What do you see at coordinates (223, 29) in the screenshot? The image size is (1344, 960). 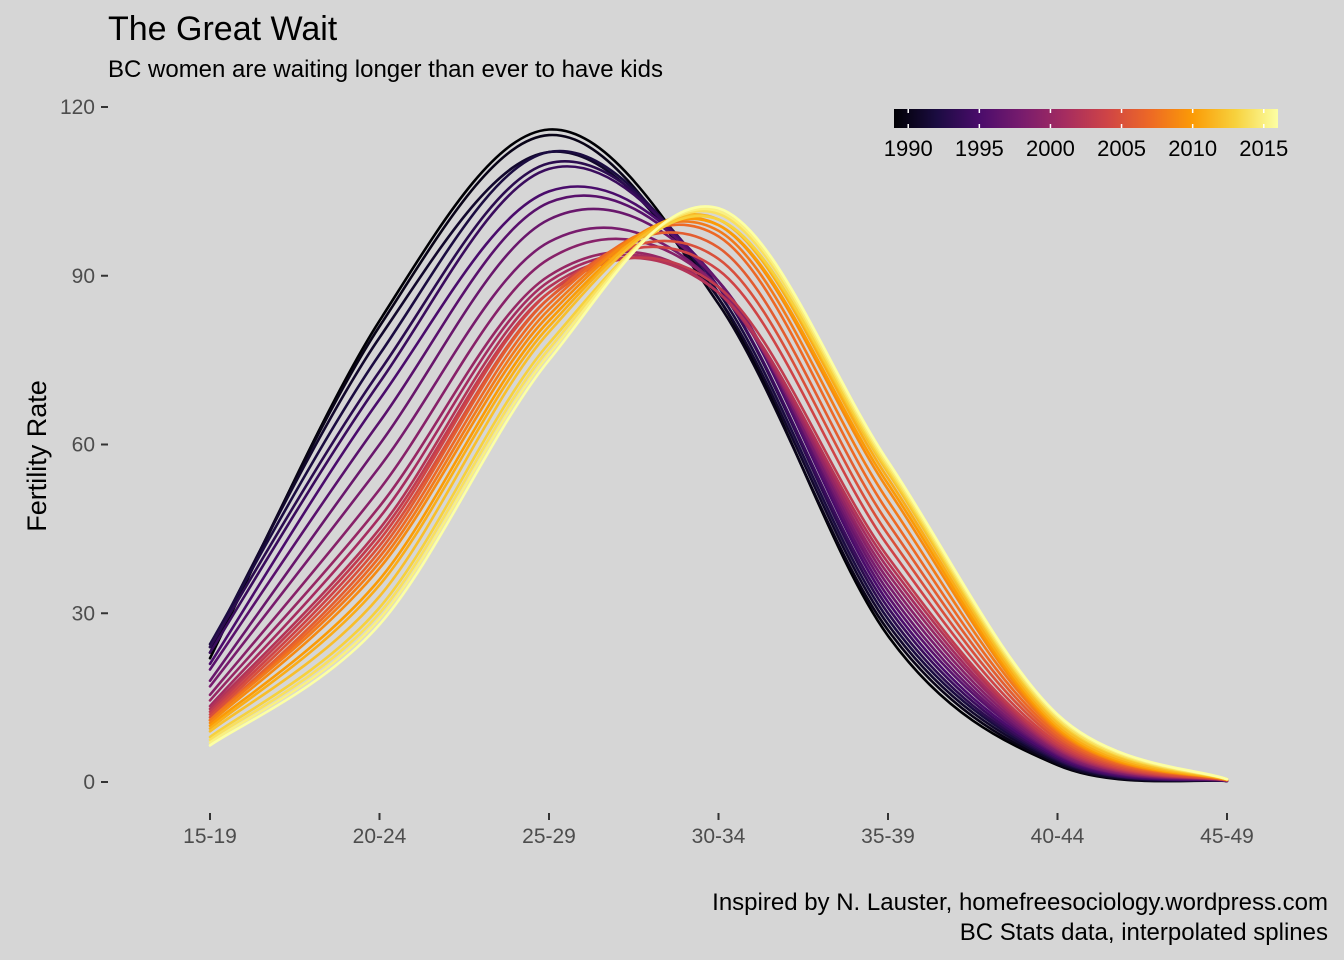 I see `chart-title: The Great Wait` at bounding box center [223, 29].